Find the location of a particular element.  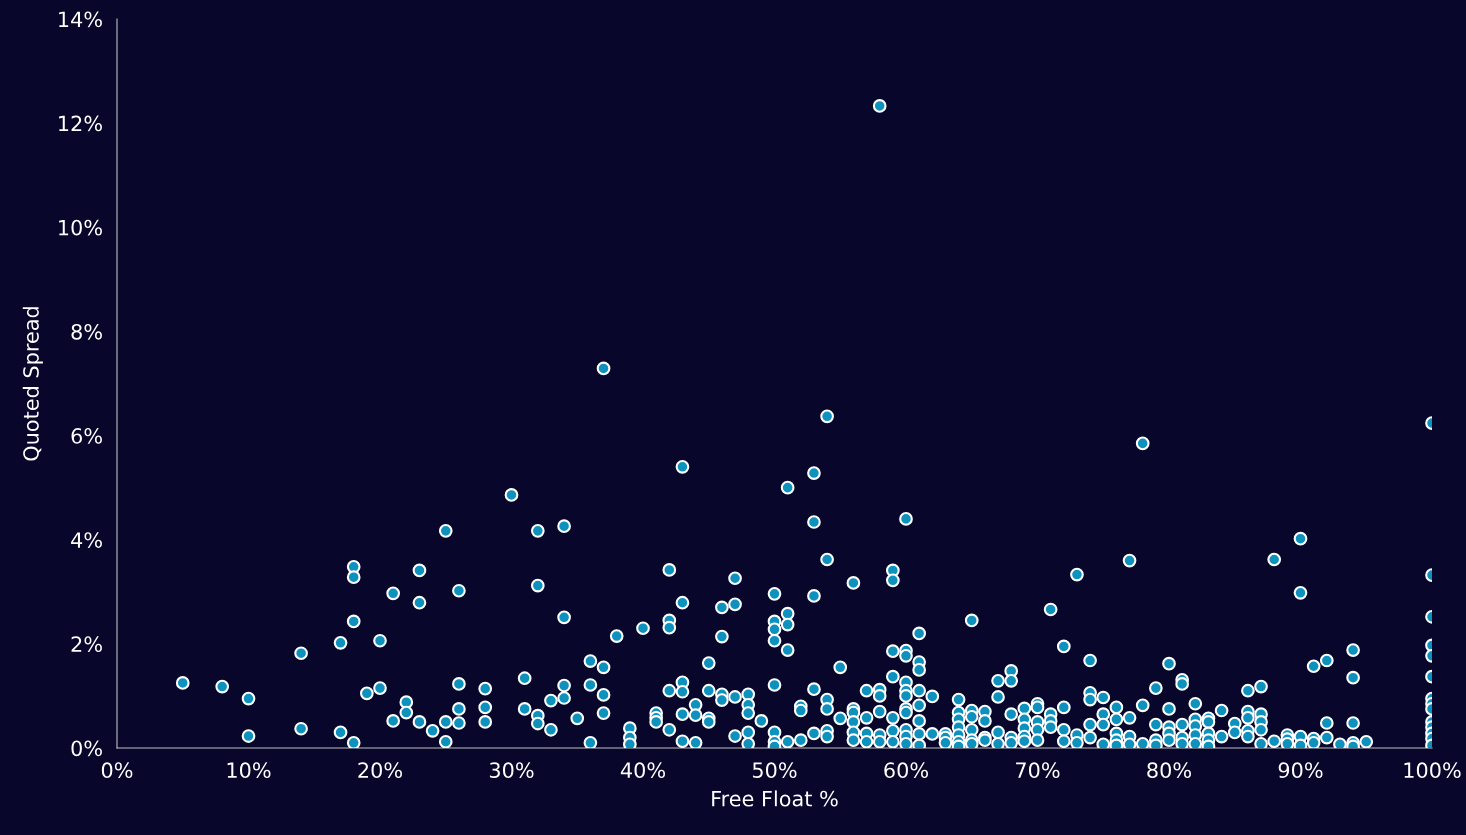

x-tick-label: 60% is located at coordinates (906, 770).